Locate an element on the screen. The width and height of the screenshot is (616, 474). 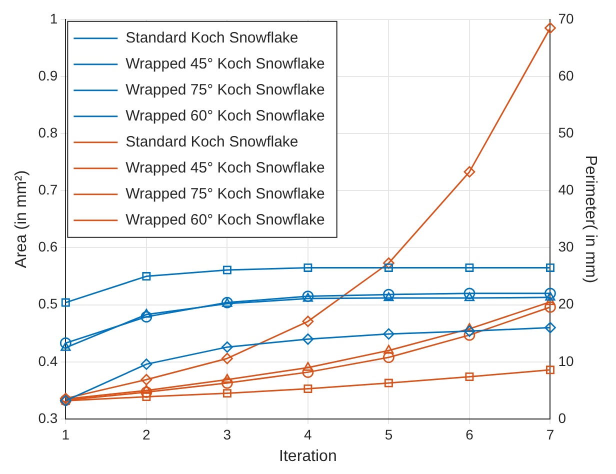
y2-axis-title: Perimeter( in mm) is located at coordinates (590, 219).